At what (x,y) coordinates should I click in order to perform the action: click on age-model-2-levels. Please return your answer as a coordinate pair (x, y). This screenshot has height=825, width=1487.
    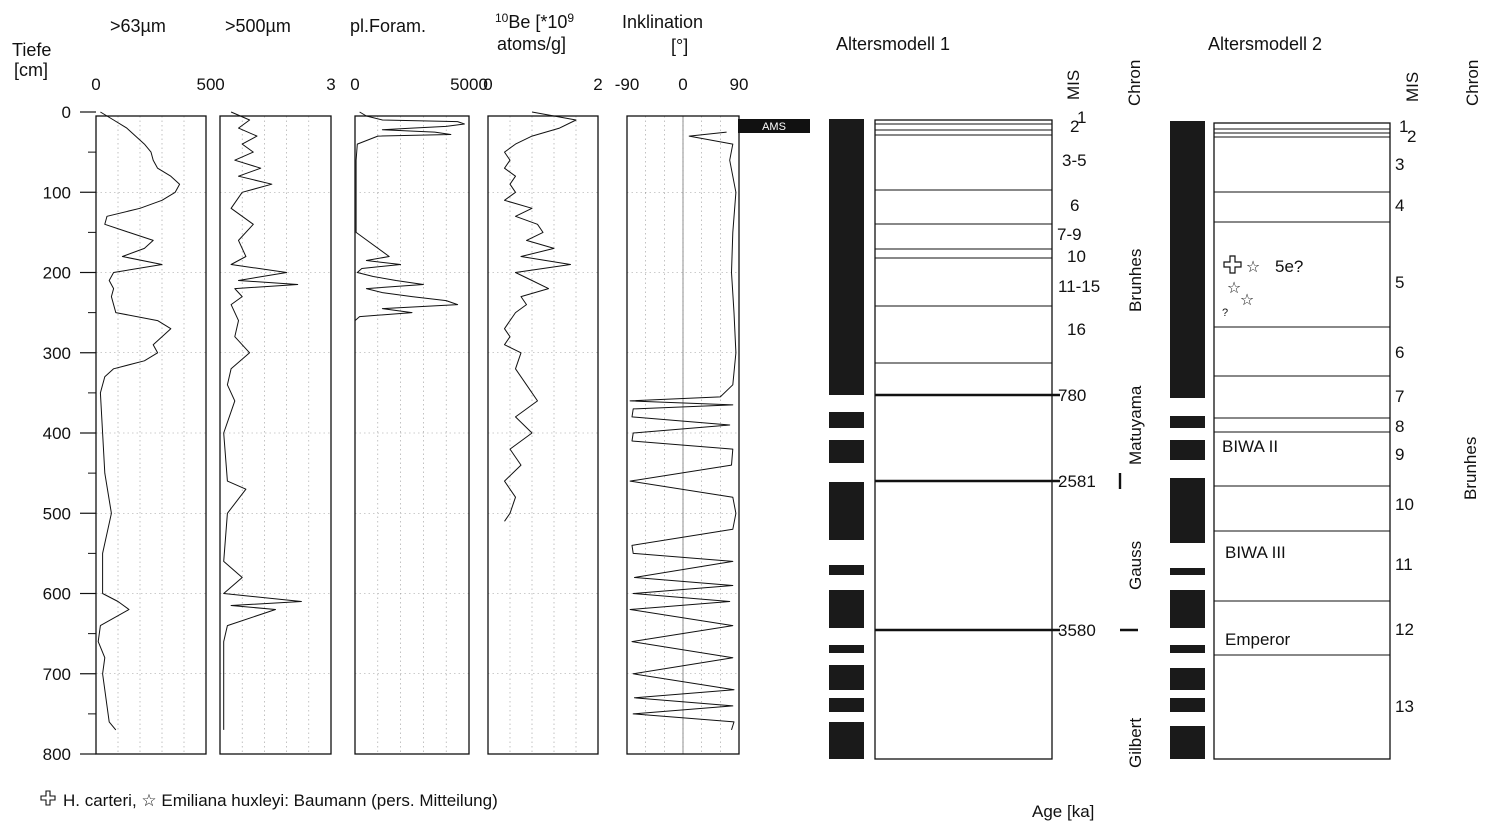
    Looking at the image, I should click on (1302, 392).